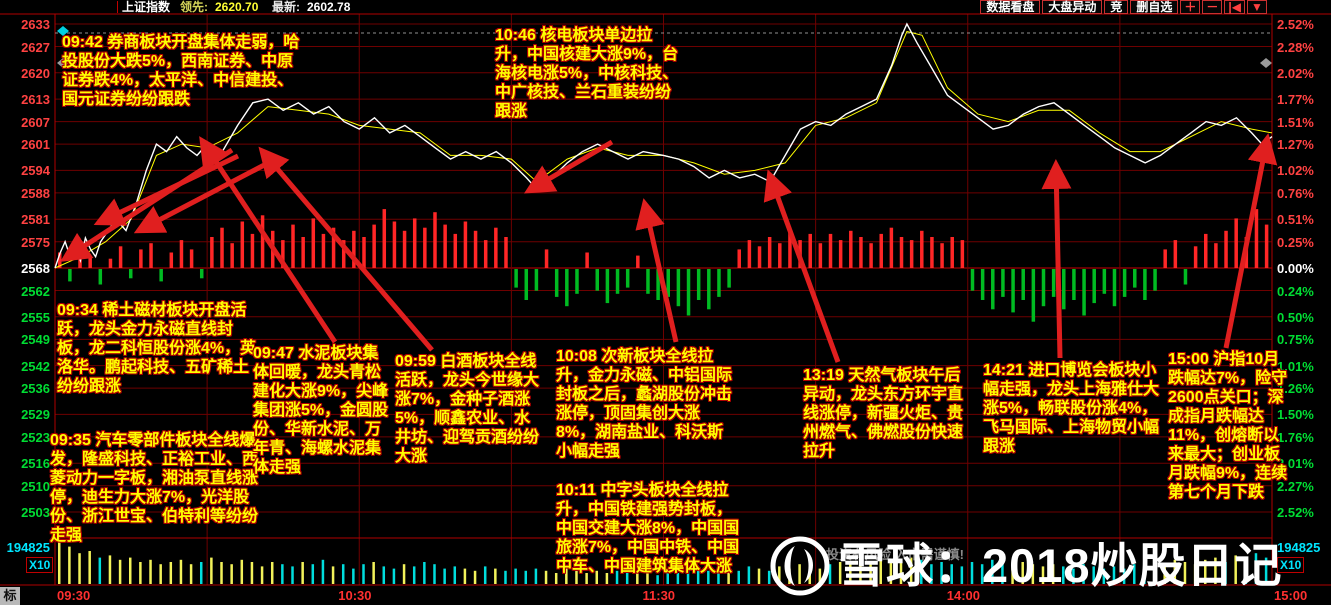  What do you see at coordinates (1295, 220) in the screenshot?
I see `percent-axis-label: 0.51%` at bounding box center [1295, 220].